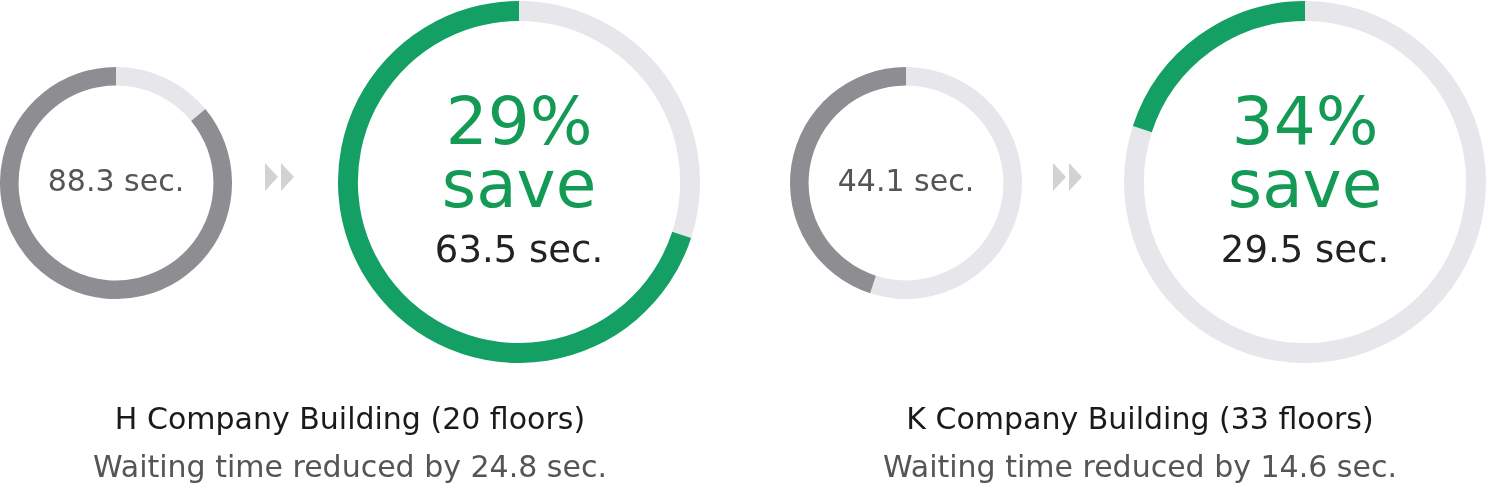 This screenshot has width=1488, height=492. I want to click on text: 63.5 sec., so click(519, 249).